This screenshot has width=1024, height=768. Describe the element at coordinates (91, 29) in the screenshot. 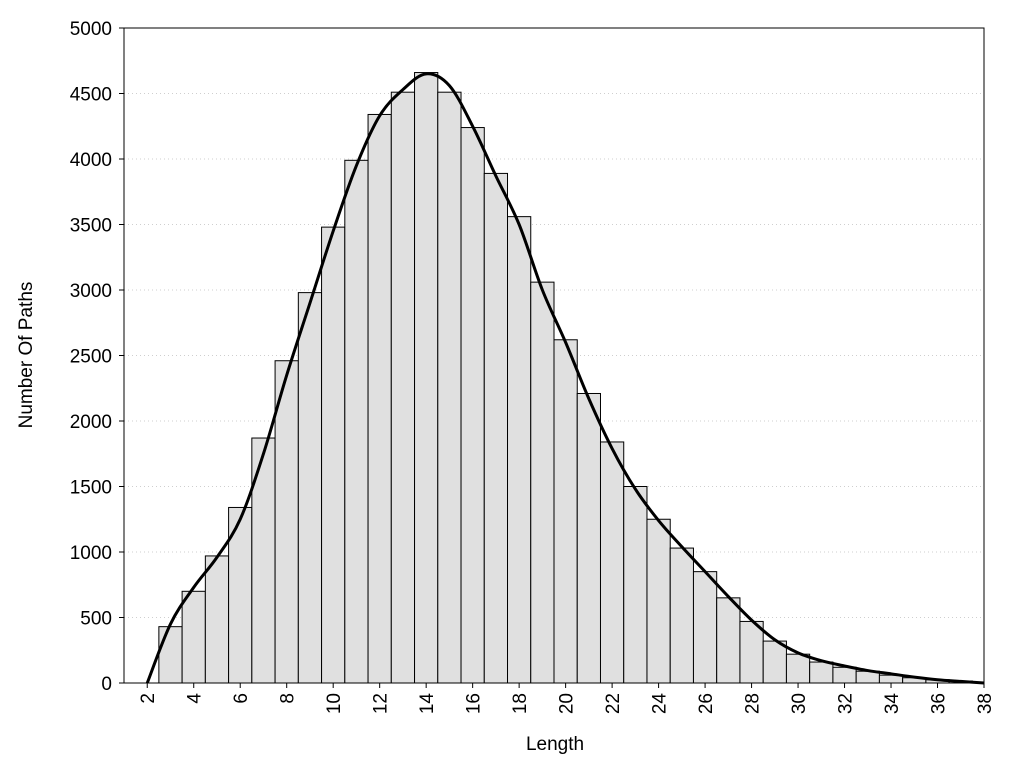

I see `y-tick-label: 5000` at that location.